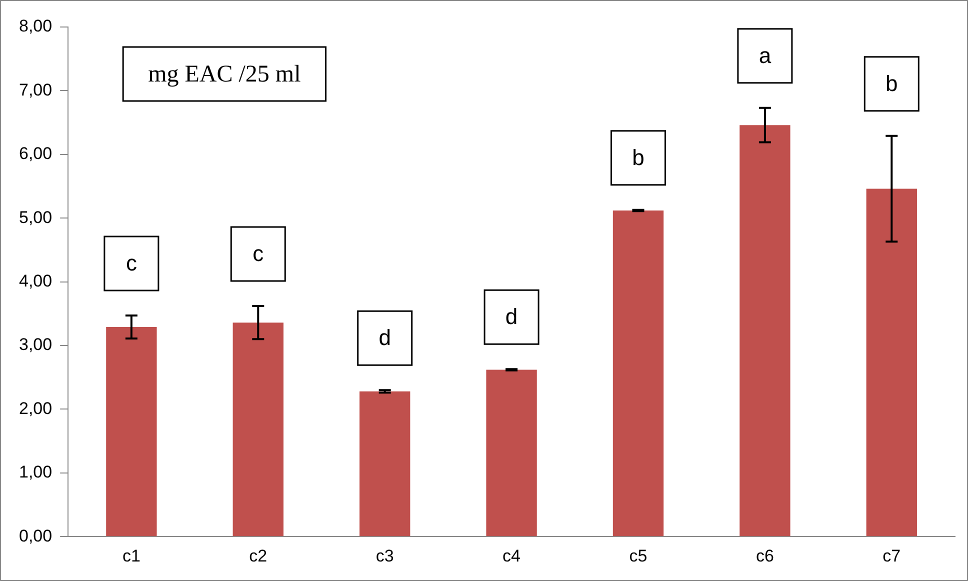 This screenshot has height=581, width=968. What do you see at coordinates (765, 55) in the screenshot?
I see `annotation: a` at bounding box center [765, 55].